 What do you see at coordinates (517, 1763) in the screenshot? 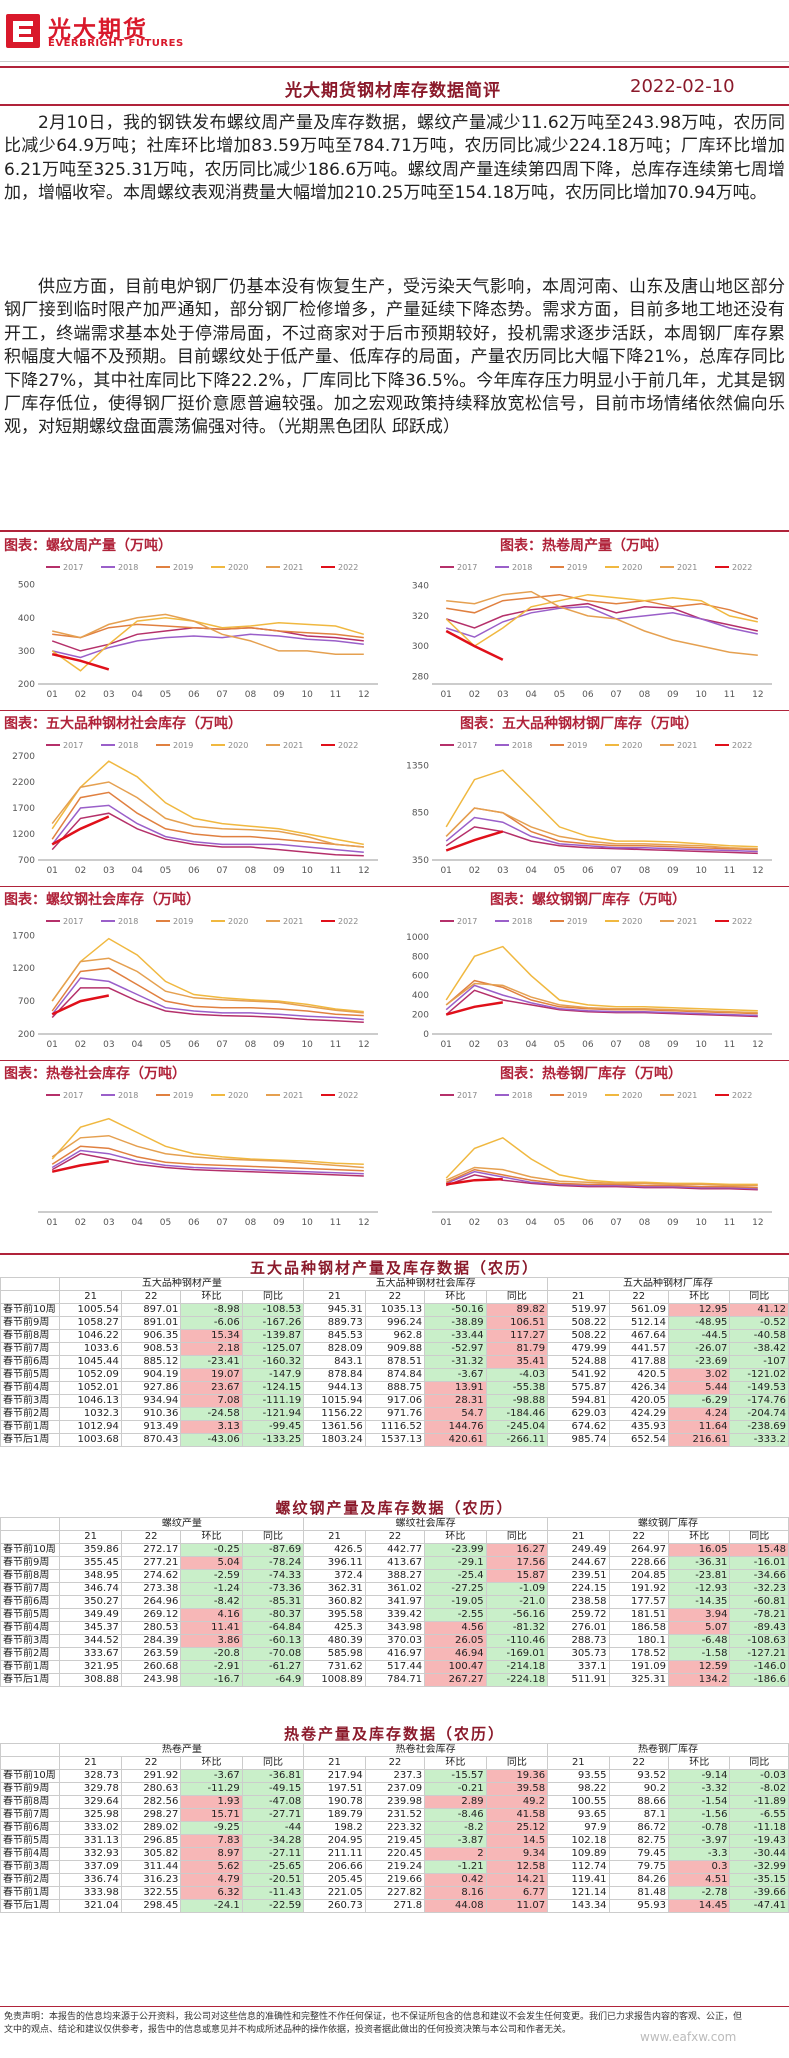
I see `sub-header: 同比` at bounding box center [517, 1763].